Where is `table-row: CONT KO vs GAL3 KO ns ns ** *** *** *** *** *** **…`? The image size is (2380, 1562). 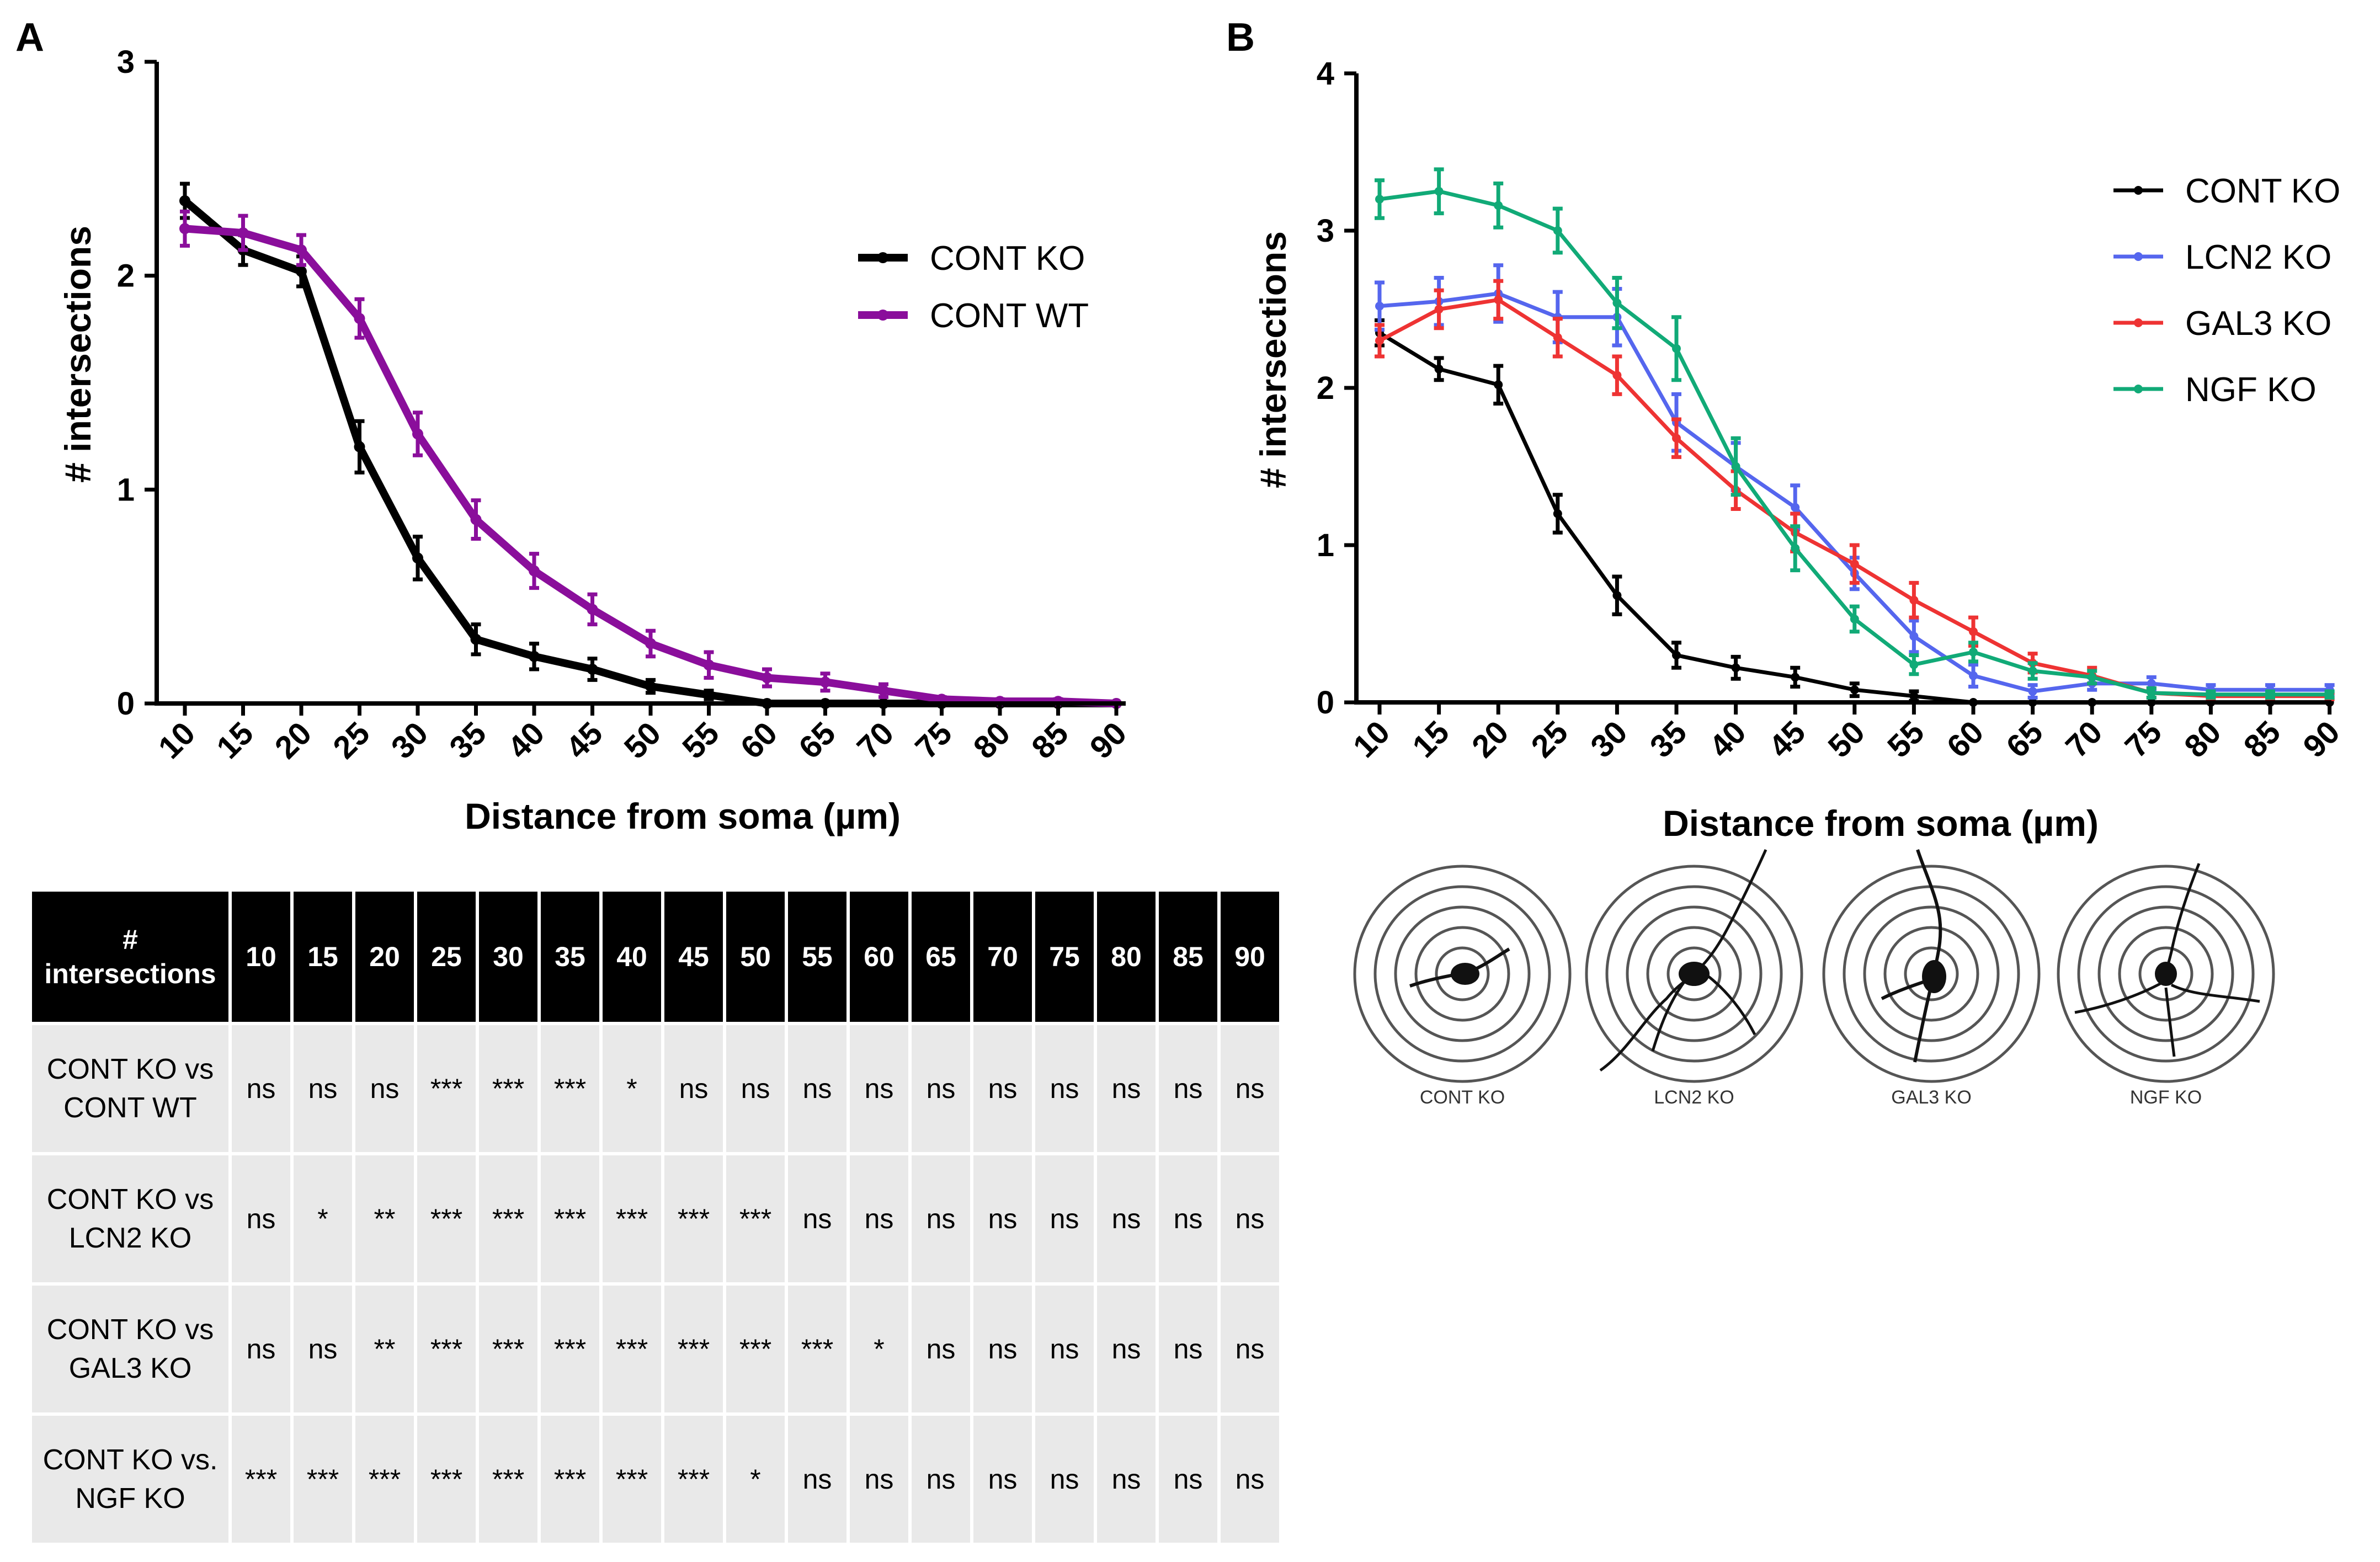
table-row: CONT KO vs GAL3 KO ns ns ** *** *** *** *** *** **… is located at coordinates (655, 1349).